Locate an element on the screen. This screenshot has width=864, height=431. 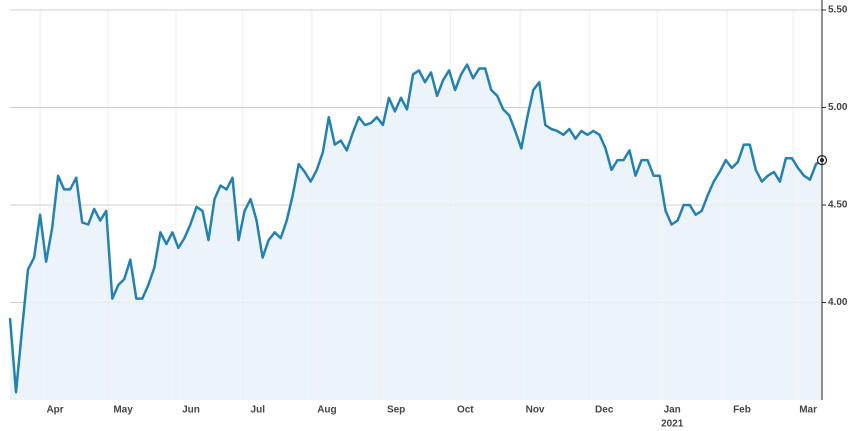
x-tick-label: May is located at coordinates (123, 410).